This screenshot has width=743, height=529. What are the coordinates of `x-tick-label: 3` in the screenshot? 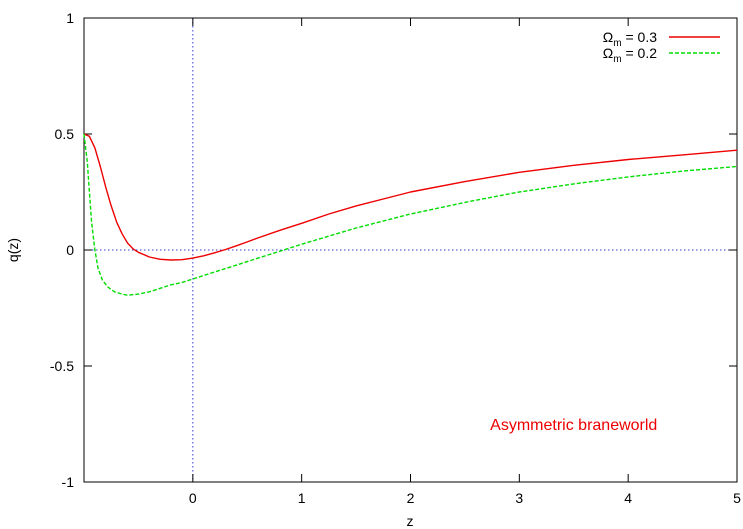 It's located at (519, 498).